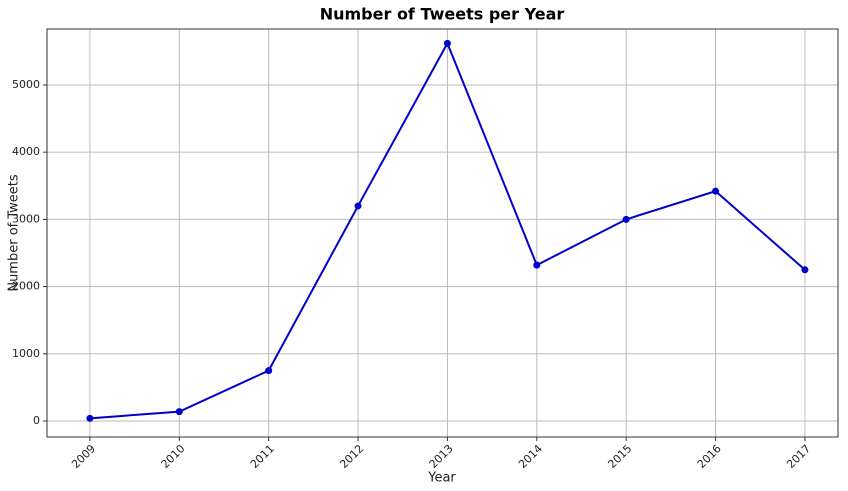 This screenshot has height=491, width=848. I want to click on x-tick-label: 2009, so click(83, 456).